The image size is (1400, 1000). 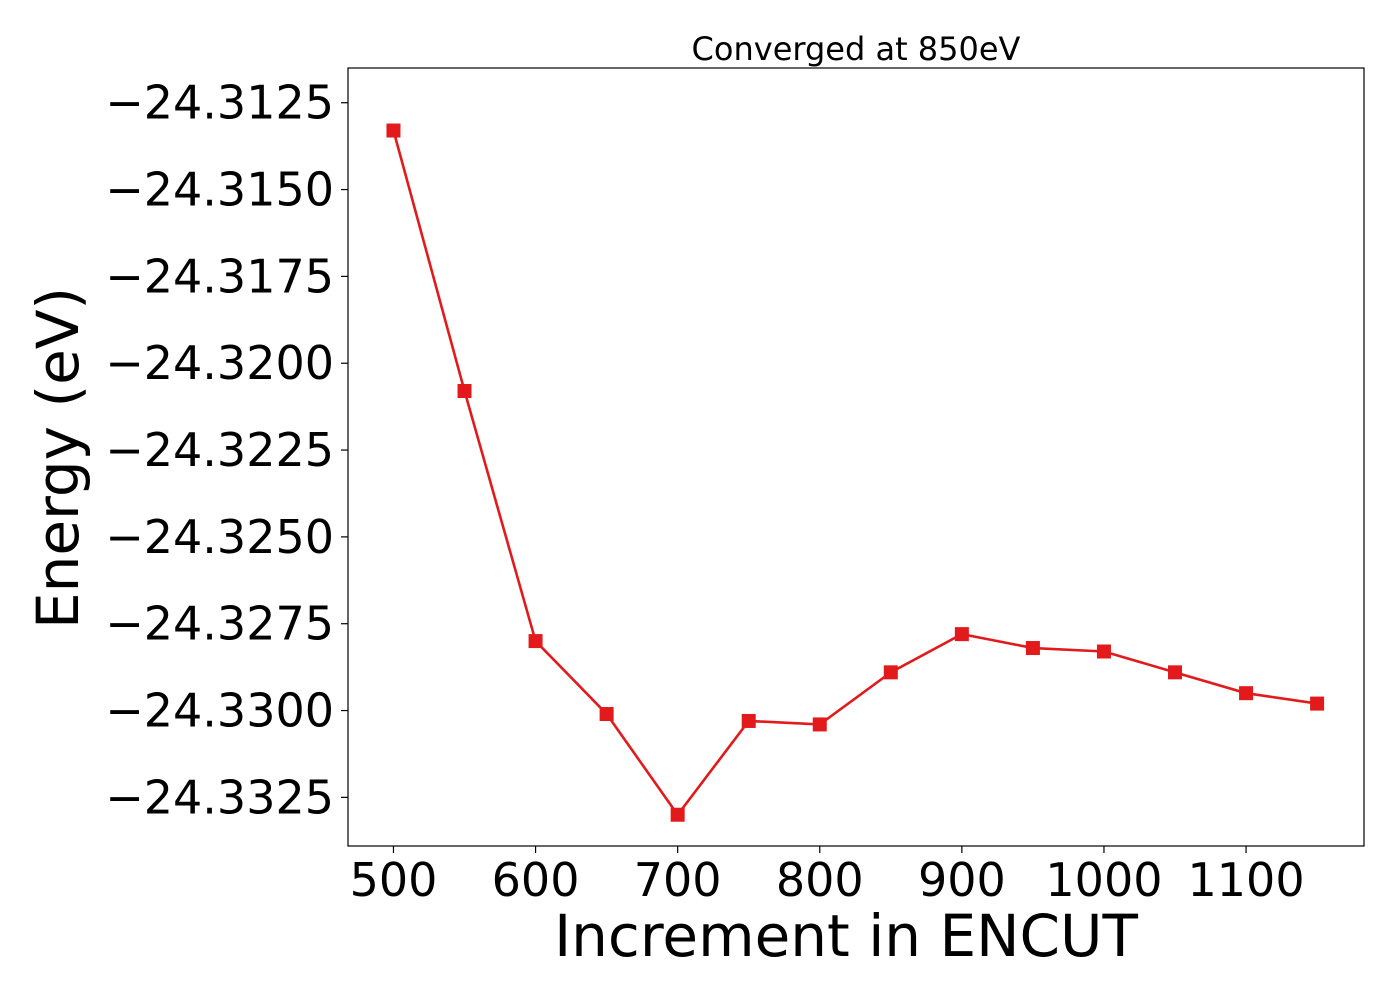 What do you see at coordinates (219, 276) in the screenshot?
I see `y-tick-label: −24.3175` at bounding box center [219, 276].